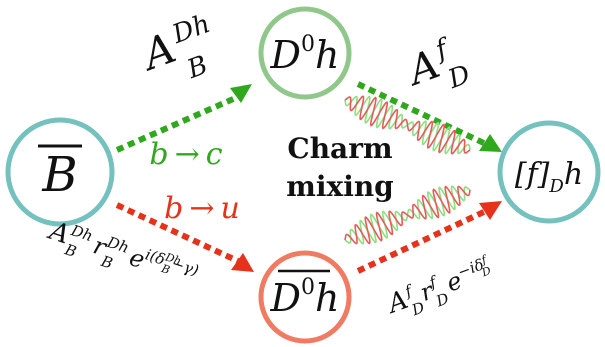 This screenshot has height=347, width=605. Describe the element at coordinates (407, 125) in the screenshot. I see `wave-upper` at that location.